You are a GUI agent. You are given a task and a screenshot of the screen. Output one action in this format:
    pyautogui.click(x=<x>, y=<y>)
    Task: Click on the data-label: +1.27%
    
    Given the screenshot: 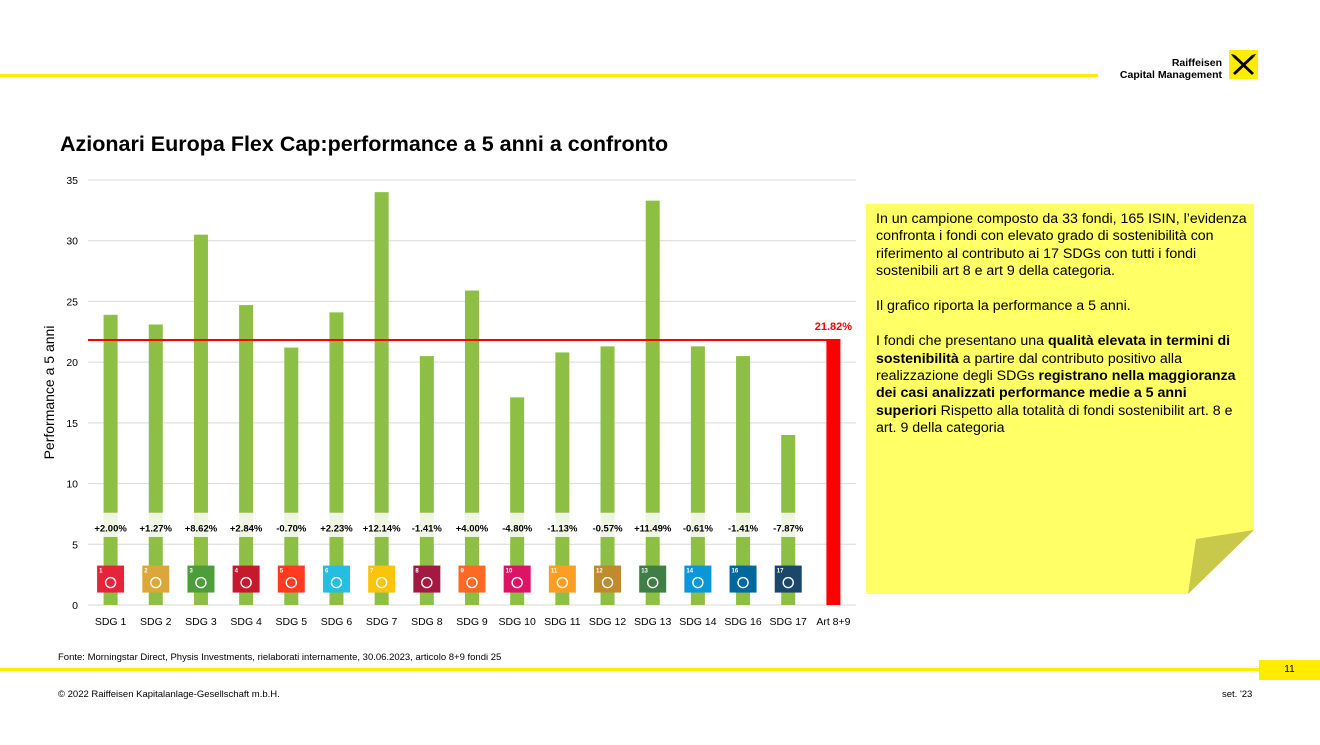 What is the action you would take?
    pyautogui.click(x=156, y=529)
    